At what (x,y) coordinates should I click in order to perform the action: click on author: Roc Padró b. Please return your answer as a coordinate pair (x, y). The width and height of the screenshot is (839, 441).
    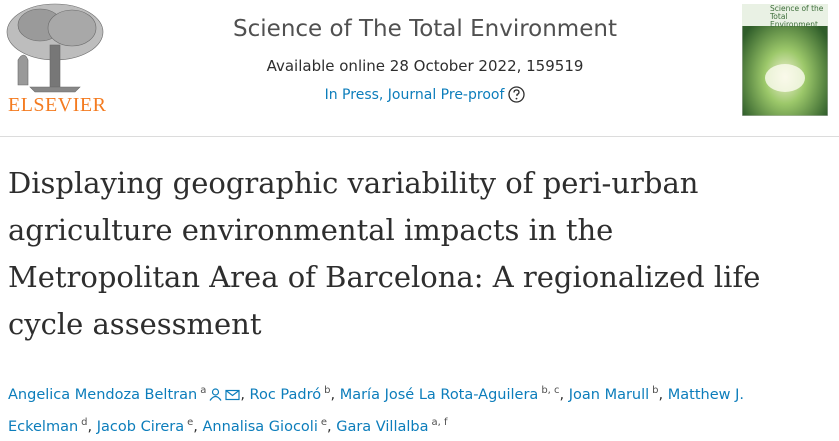
    Looking at the image, I should click on (294, 394).